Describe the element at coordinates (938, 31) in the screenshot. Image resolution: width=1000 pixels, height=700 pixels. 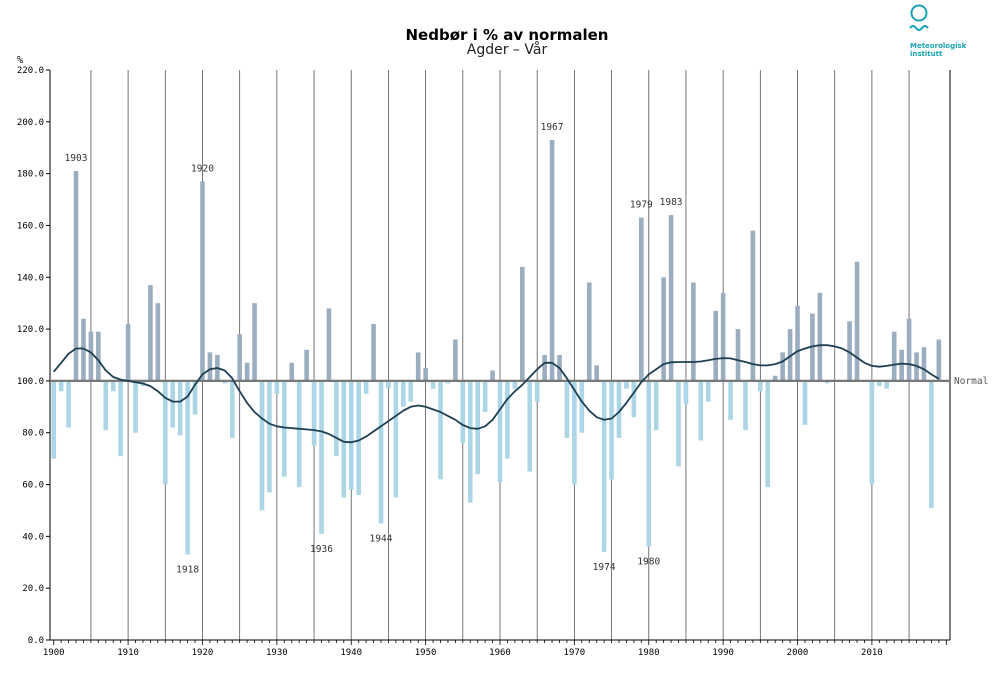
I see `met-logo: Meteorologisk institutt` at that location.